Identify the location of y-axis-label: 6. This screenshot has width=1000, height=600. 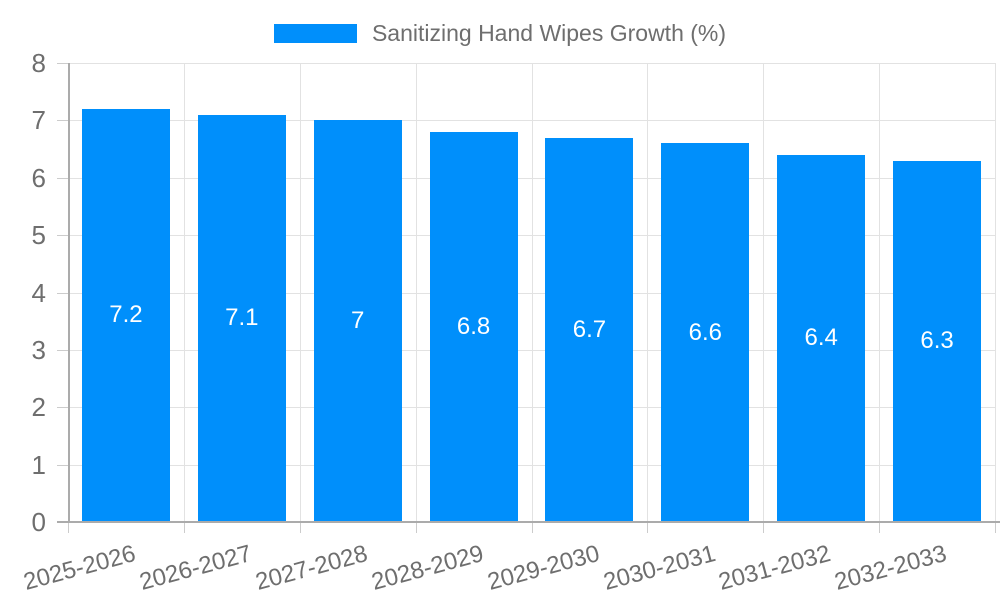
(38, 177).